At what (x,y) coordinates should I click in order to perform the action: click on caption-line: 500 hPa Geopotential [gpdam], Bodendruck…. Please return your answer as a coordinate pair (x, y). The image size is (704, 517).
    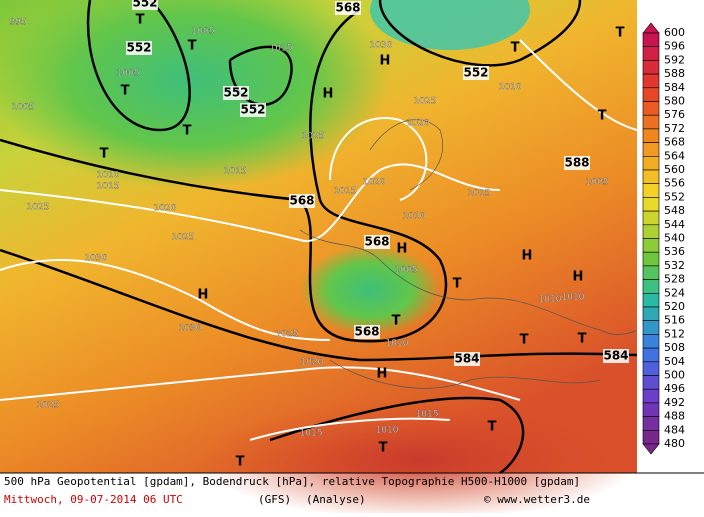
    Looking at the image, I should click on (292, 481).